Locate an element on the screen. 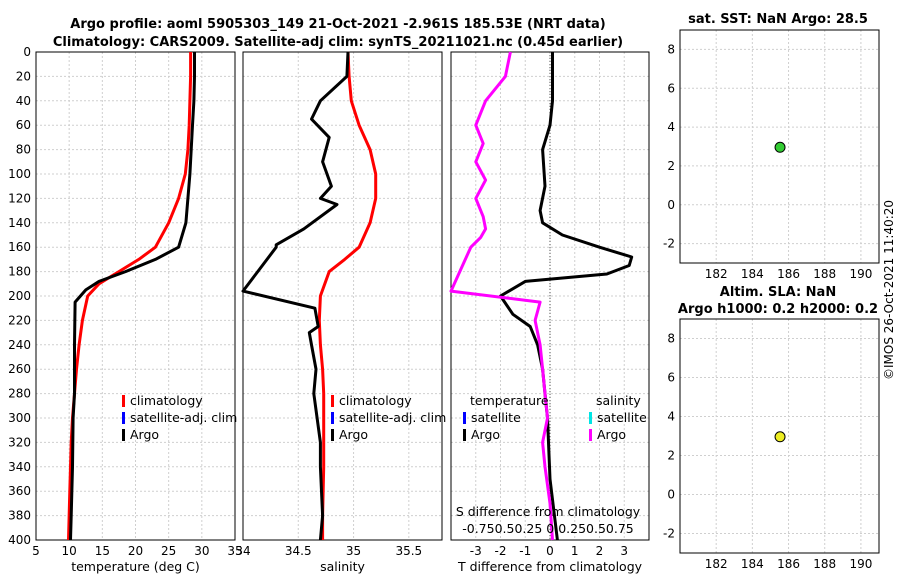  temperature-x-tick-label: 35 is located at coordinates (234, 551).